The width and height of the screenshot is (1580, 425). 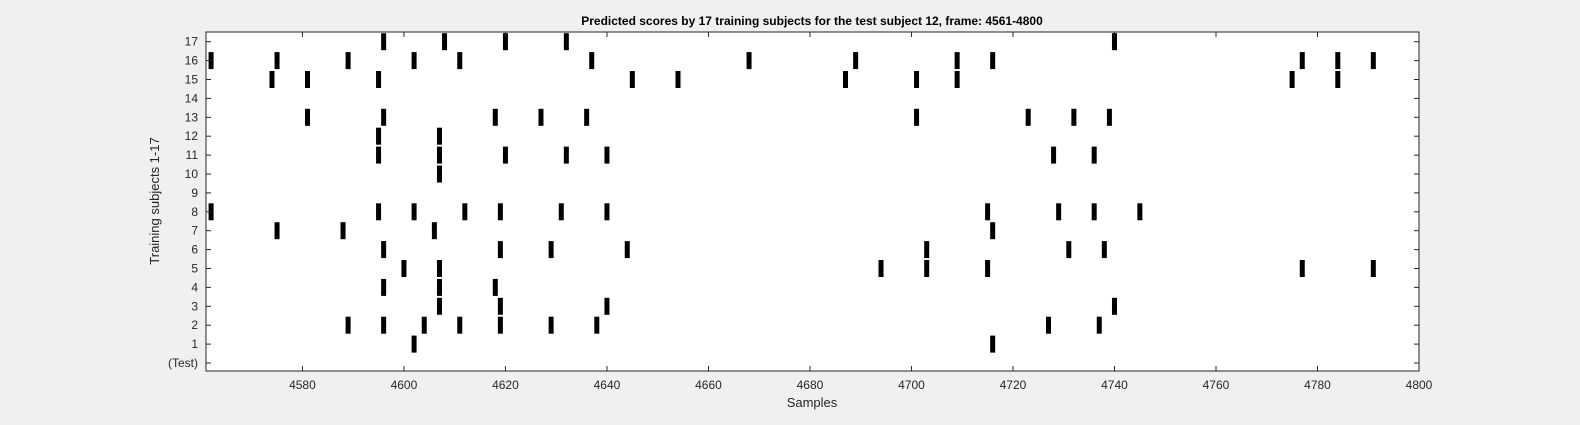 What do you see at coordinates (192, 98) in the screenshot?
I see `y-tick-label: 14` at bounding box center [192, 98].